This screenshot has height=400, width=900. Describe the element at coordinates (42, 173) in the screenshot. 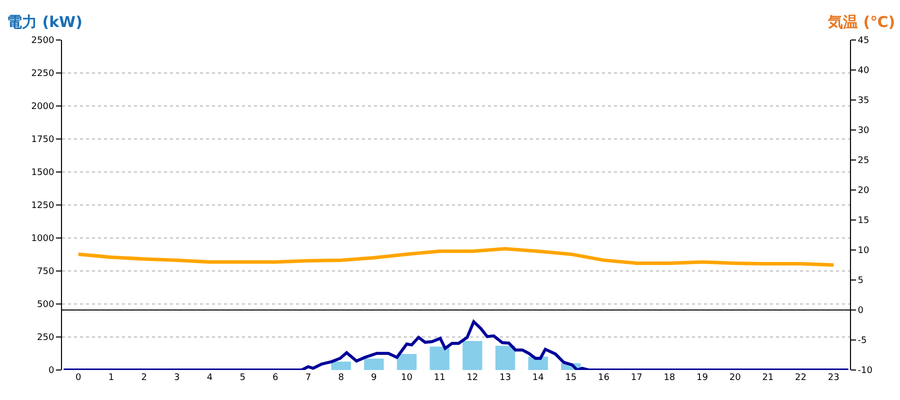

I see `y-tick-label: 1500` at that location.